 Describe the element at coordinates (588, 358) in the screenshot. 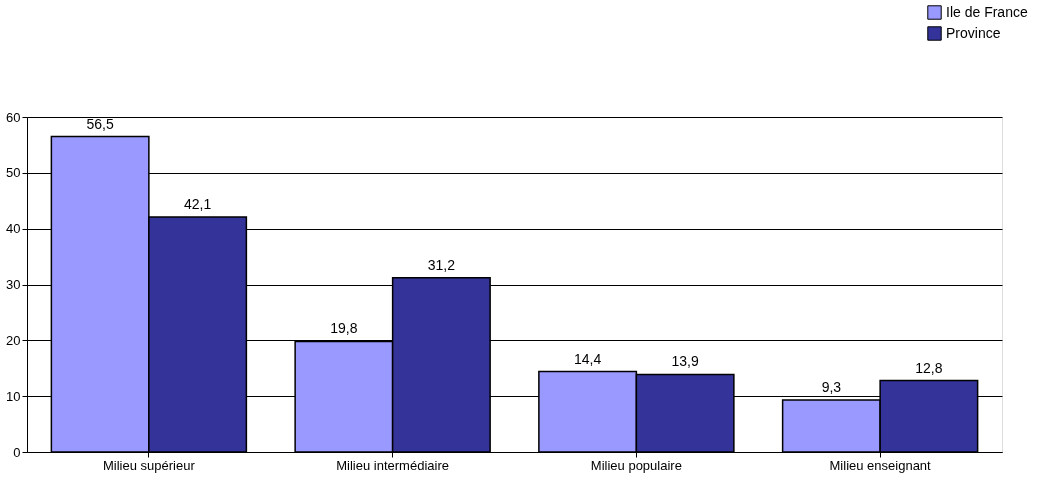

I see `data-label: 14,4` at that location.